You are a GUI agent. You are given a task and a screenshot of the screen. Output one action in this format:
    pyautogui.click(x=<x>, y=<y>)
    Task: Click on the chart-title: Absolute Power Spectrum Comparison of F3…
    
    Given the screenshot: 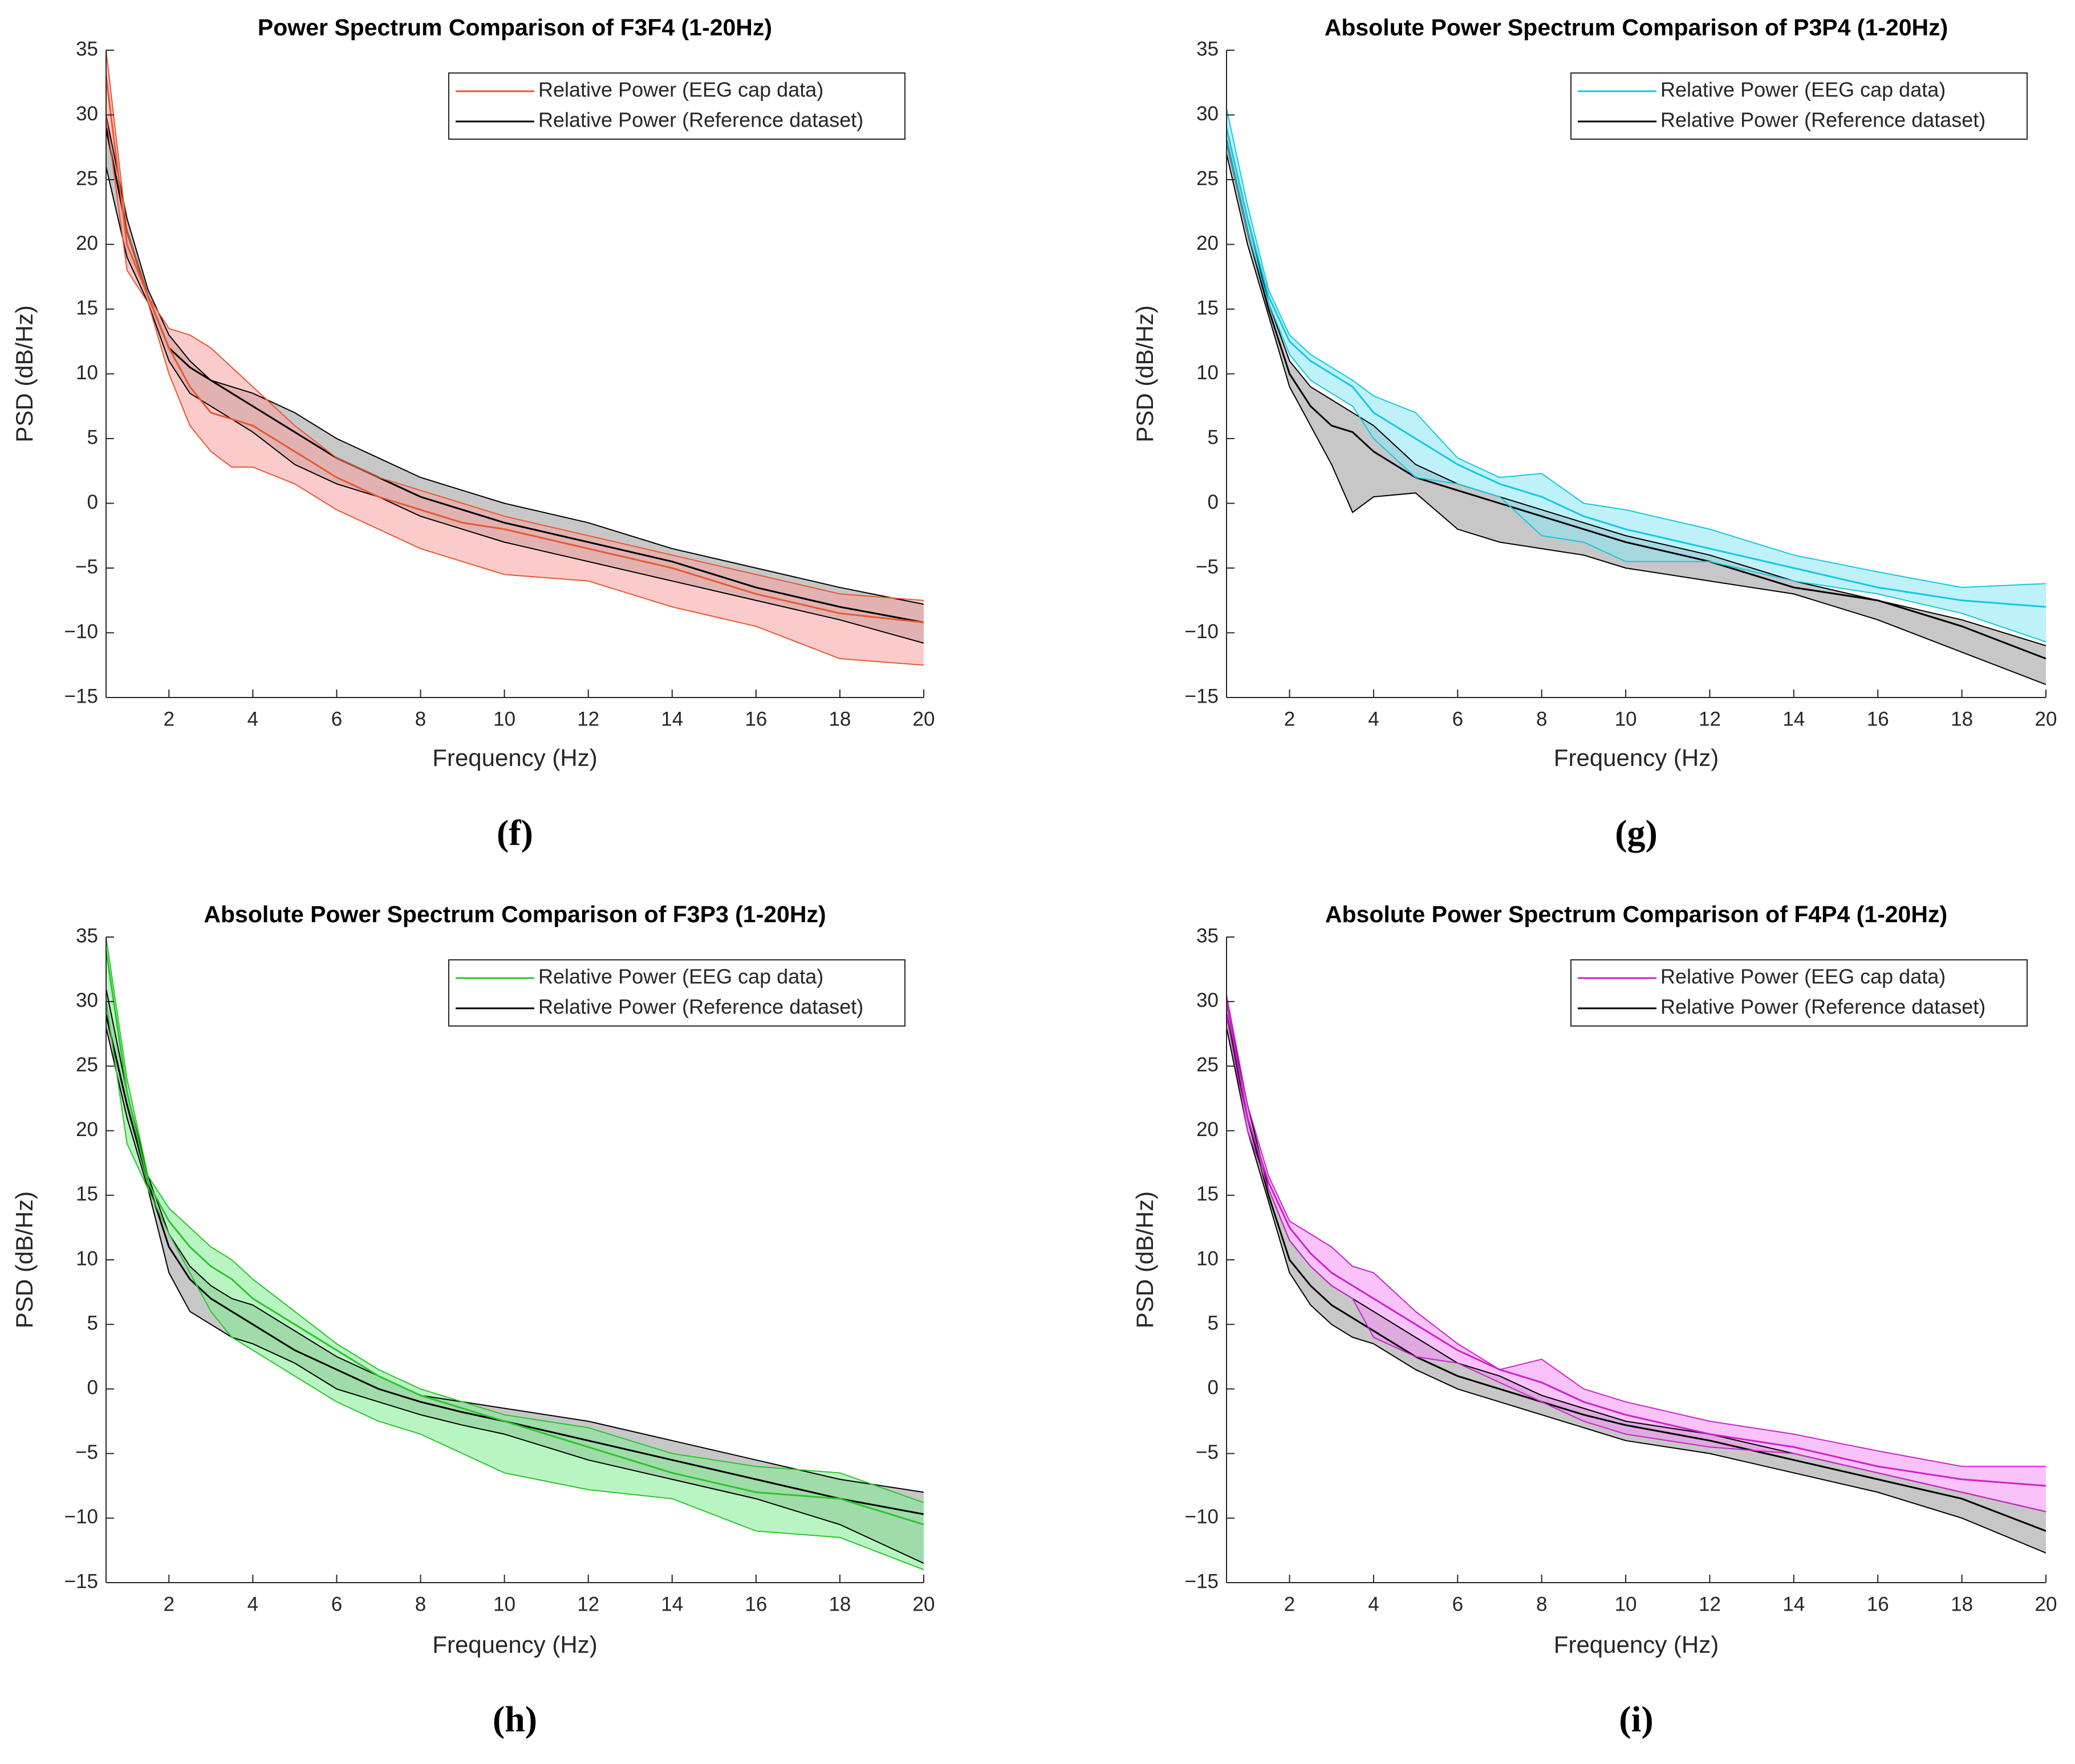 What is the action you would take?
    pyautogui.click(x=515, y=914)
    